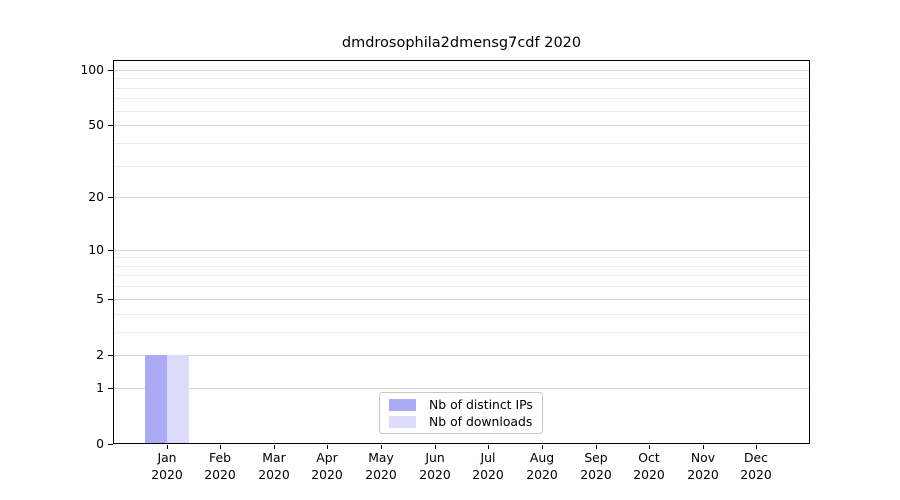  Describe the element at coordinates (92, 69) in the screenshot. I see `y-tick-label: 100` at that location.